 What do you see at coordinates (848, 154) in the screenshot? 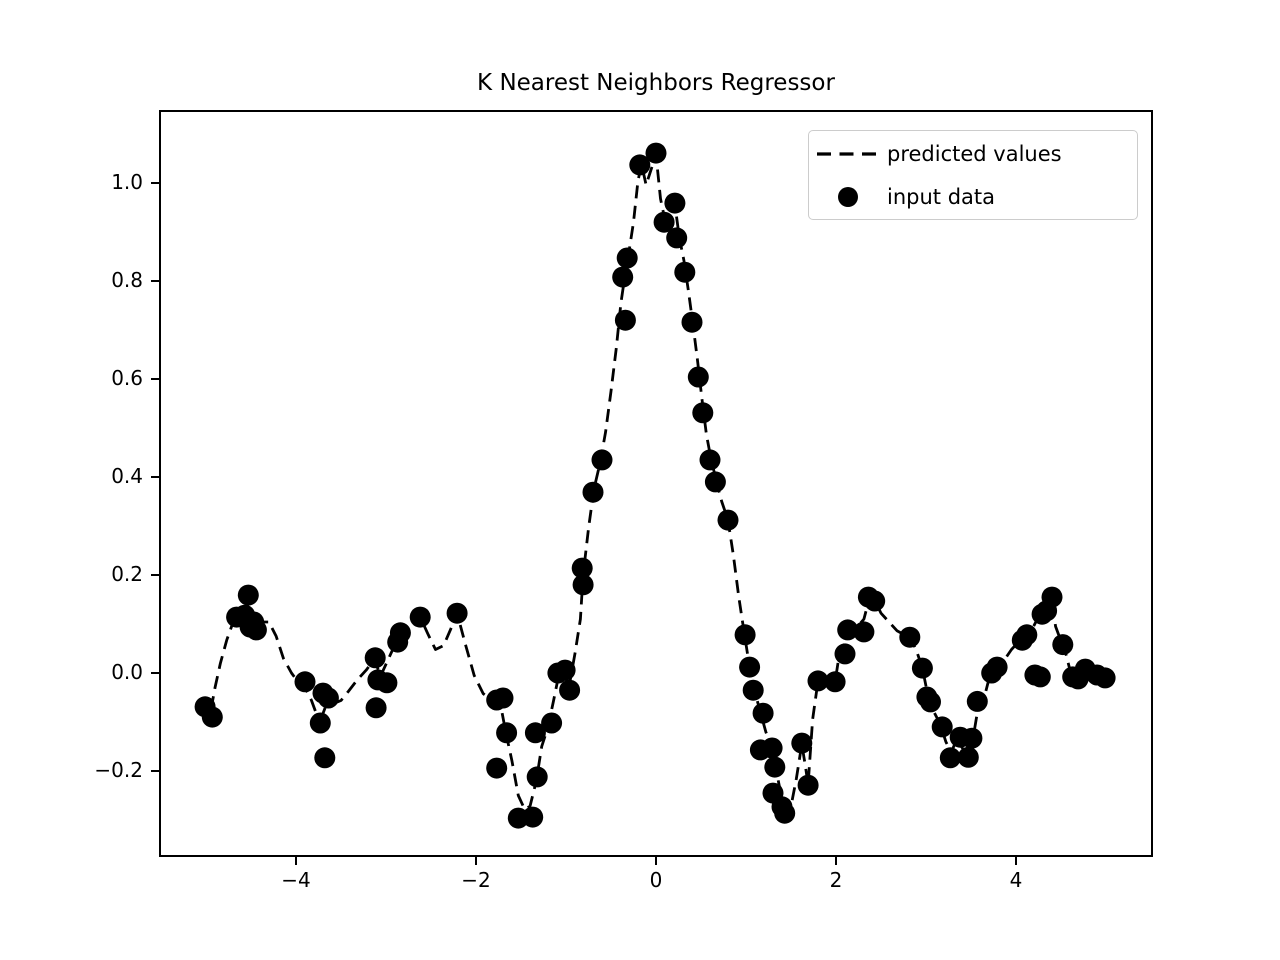
I see `dashed-line-icon` at bounding box center [848, 154].